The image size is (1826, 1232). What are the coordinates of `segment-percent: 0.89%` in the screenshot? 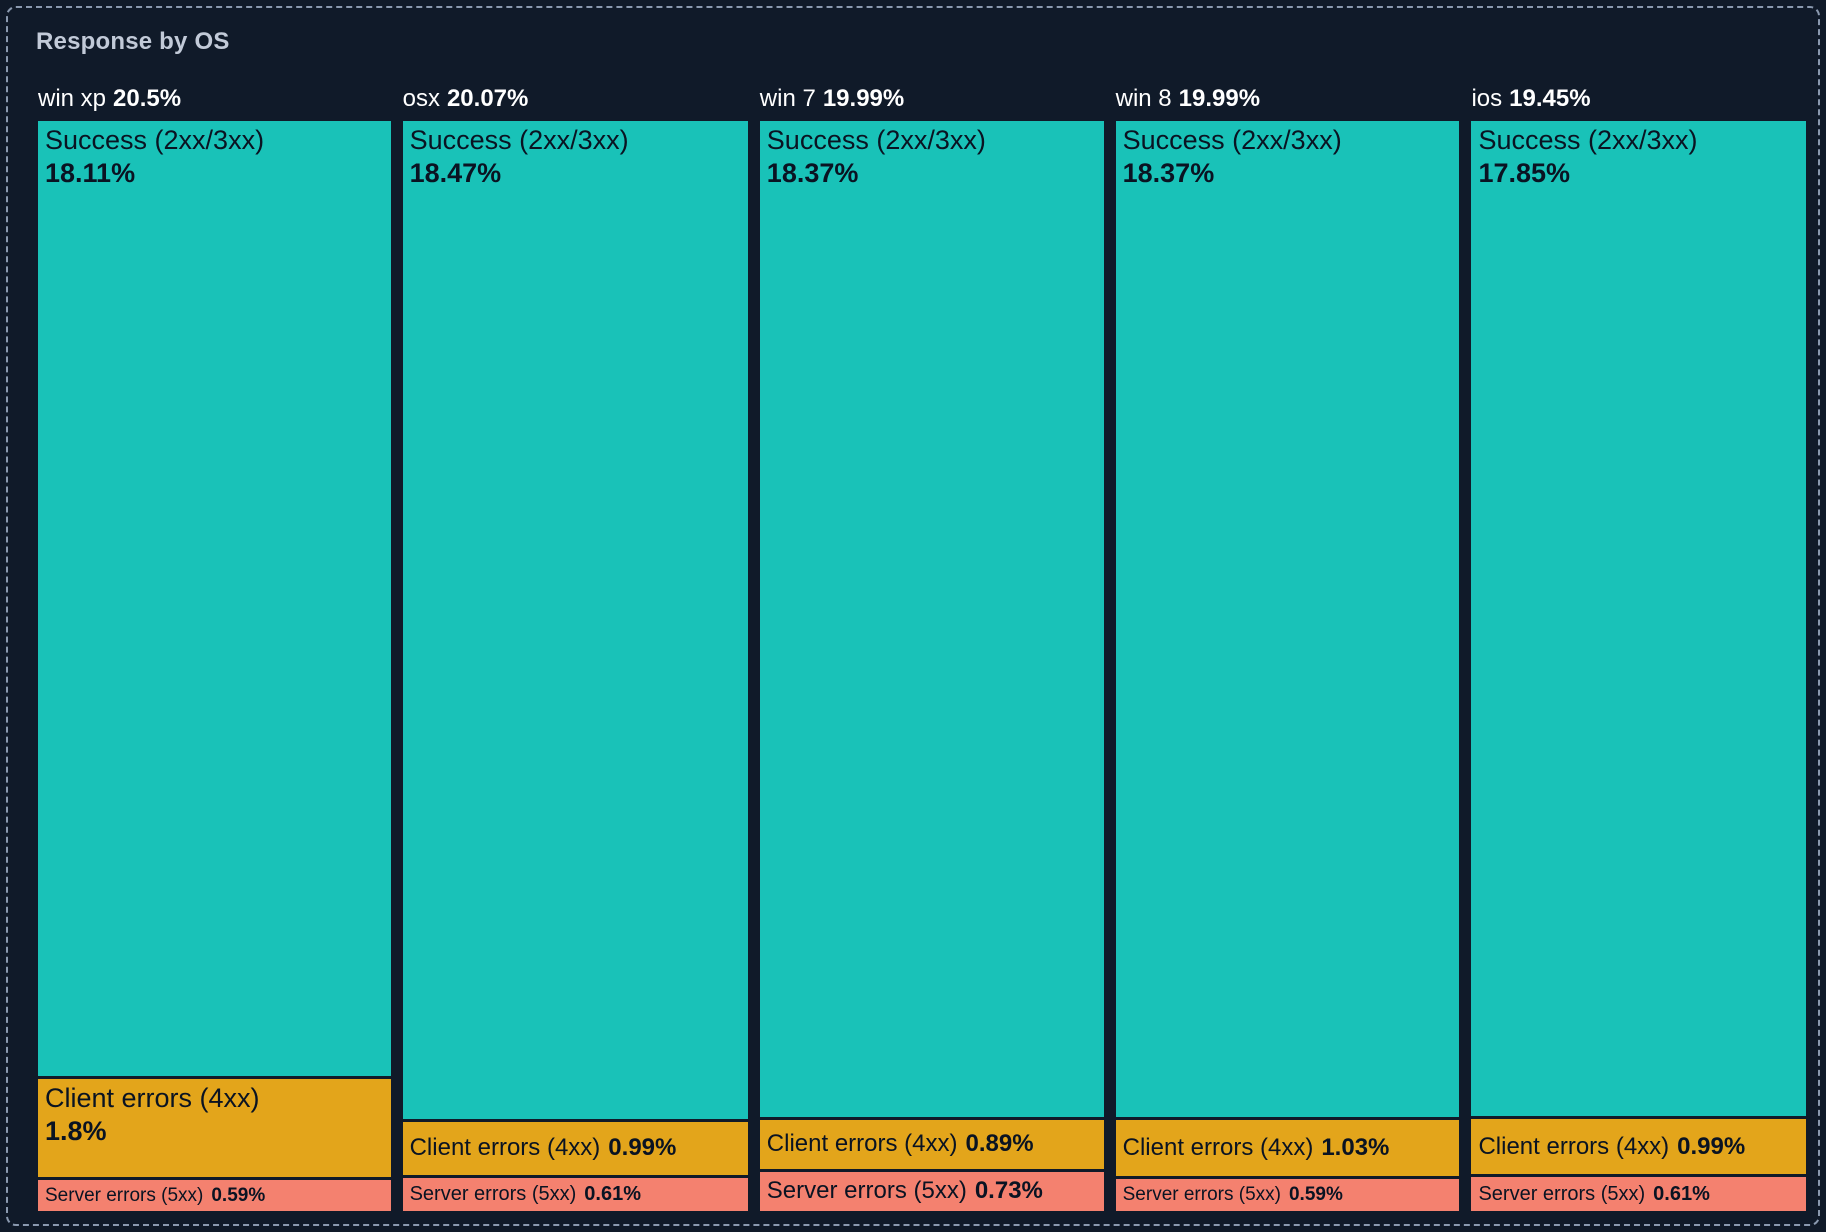 It's located at (999, 1144).